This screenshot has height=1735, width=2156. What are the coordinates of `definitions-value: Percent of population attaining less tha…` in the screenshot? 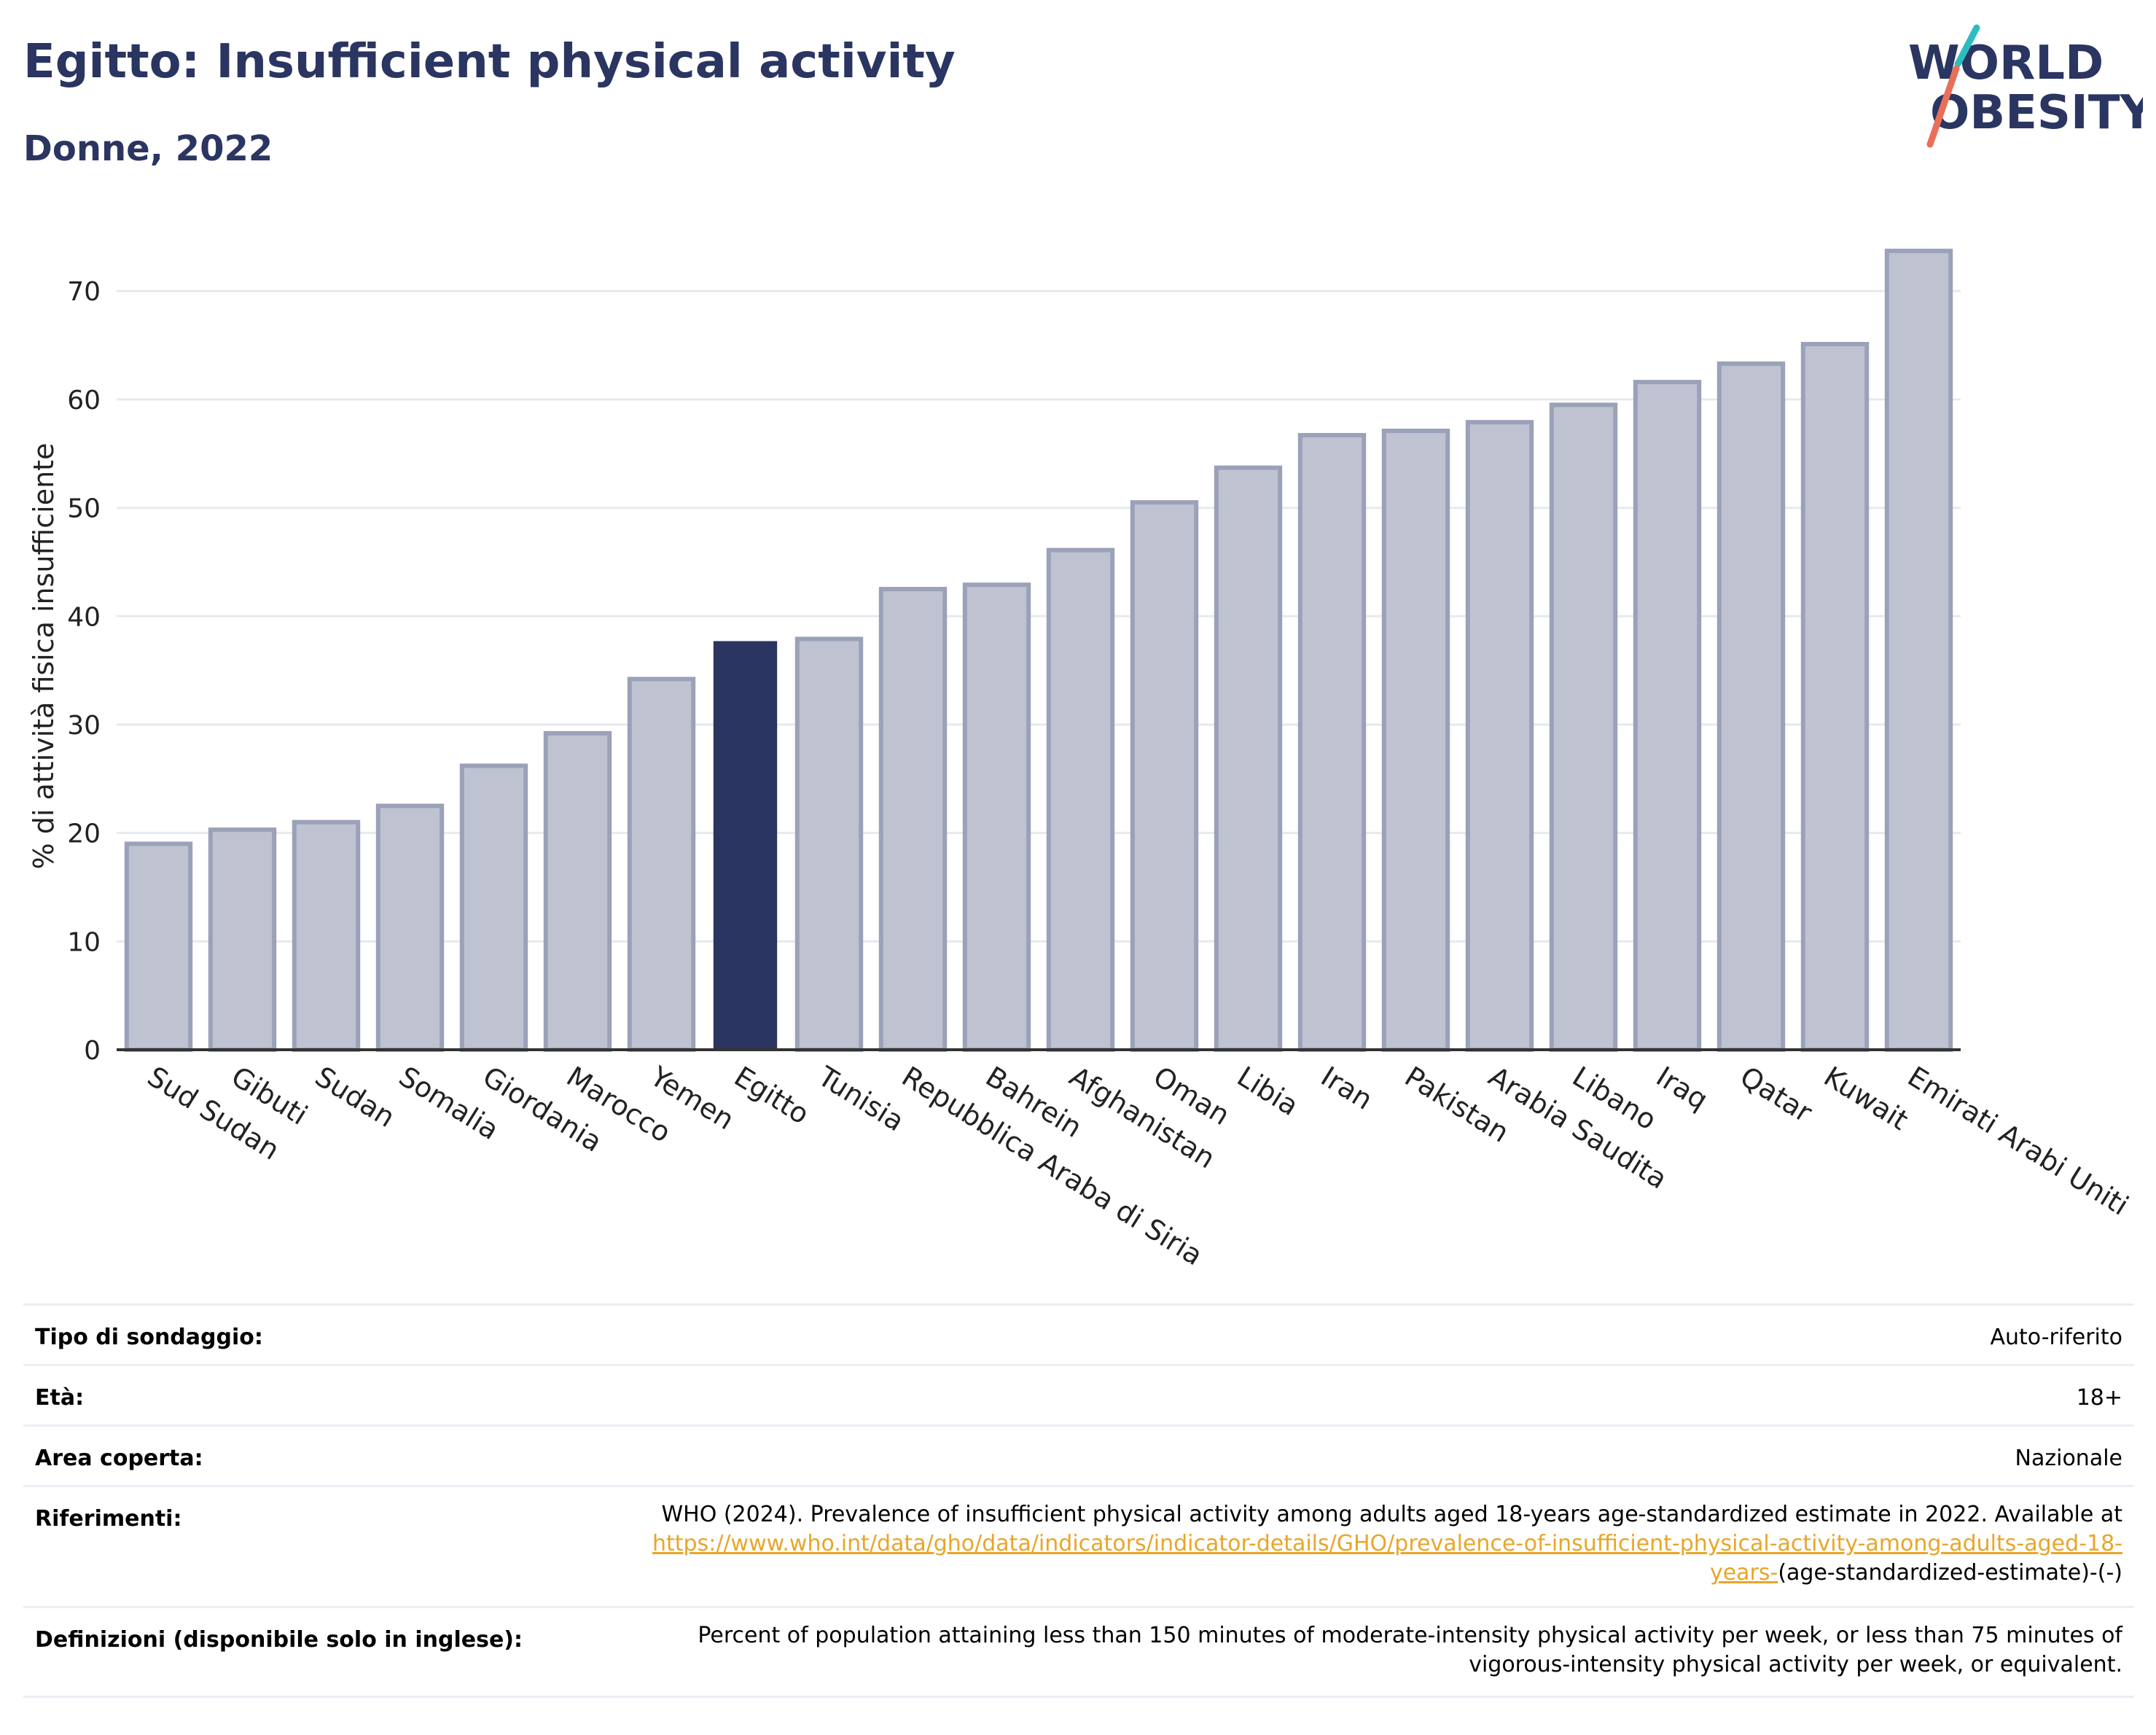 It's located at (1410, 1650).